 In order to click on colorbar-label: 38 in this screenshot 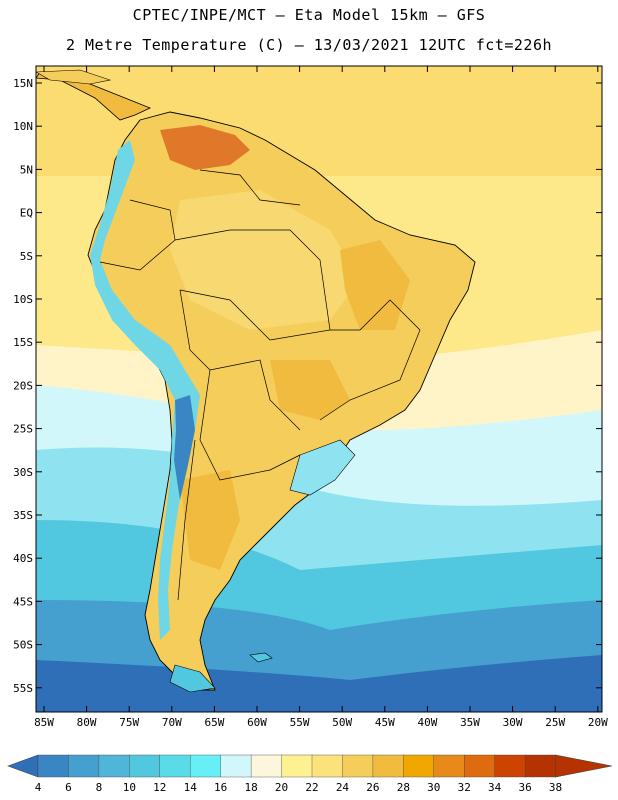, I will do `click(555, 787)`.